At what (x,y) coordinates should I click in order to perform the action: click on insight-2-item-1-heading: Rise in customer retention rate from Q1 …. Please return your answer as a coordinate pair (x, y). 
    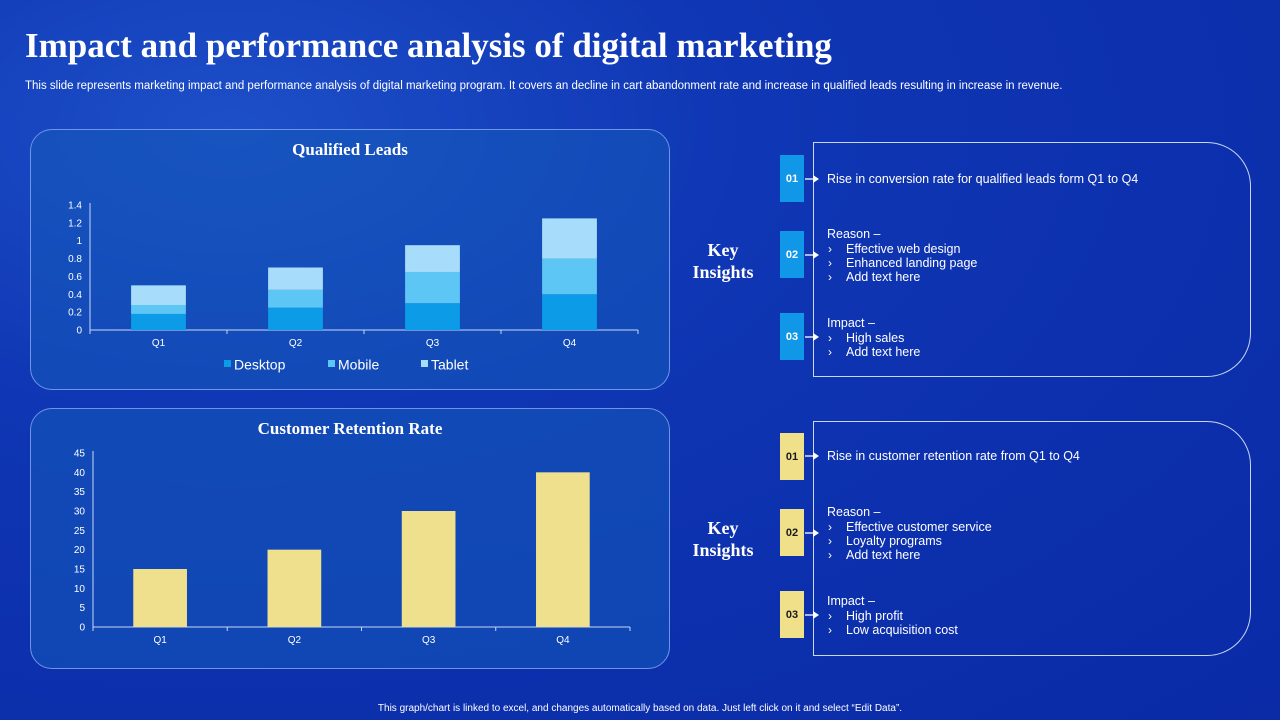
    Looking at the image, I should click on (953, 456).